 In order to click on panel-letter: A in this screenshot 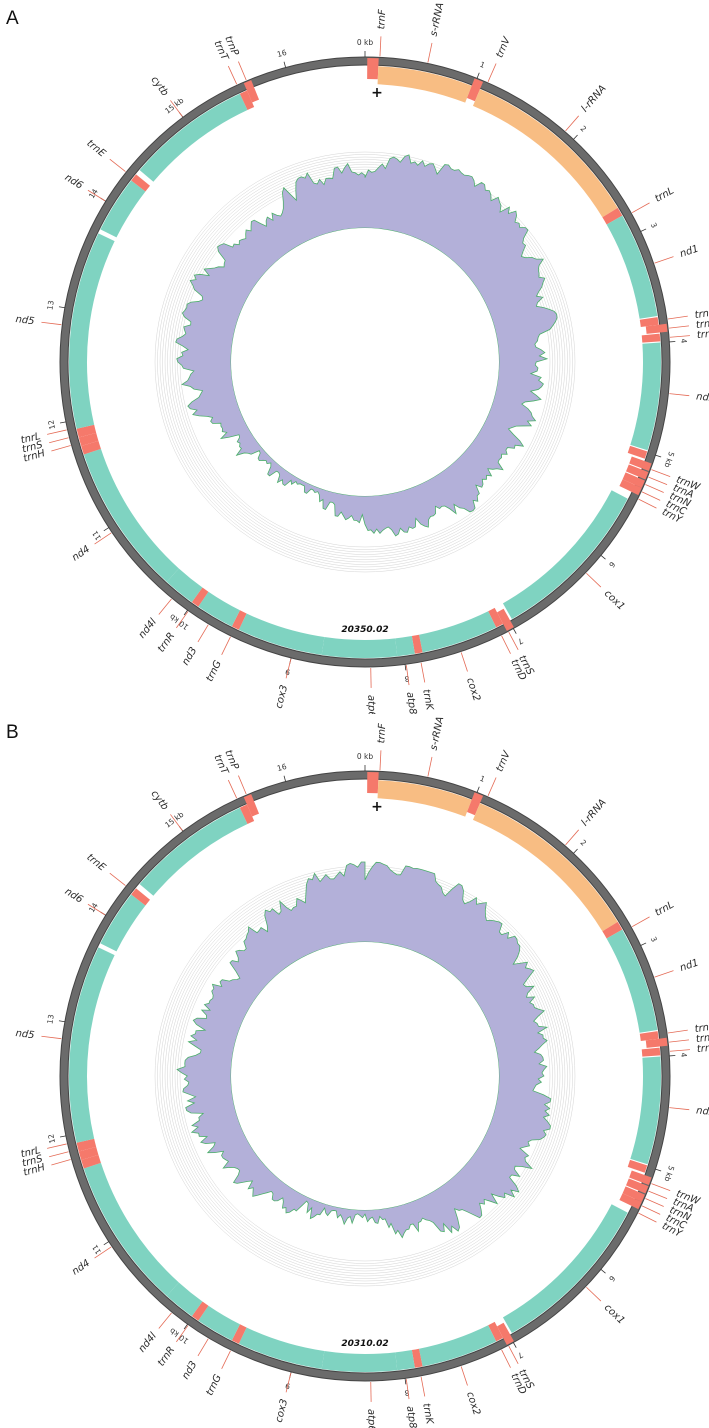, I will do `click(12, 18)`.